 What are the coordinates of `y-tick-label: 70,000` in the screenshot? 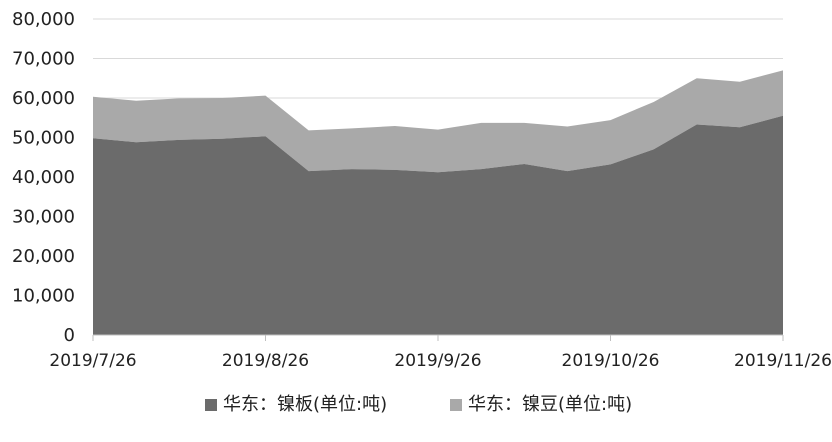 It's located at (43, 59).